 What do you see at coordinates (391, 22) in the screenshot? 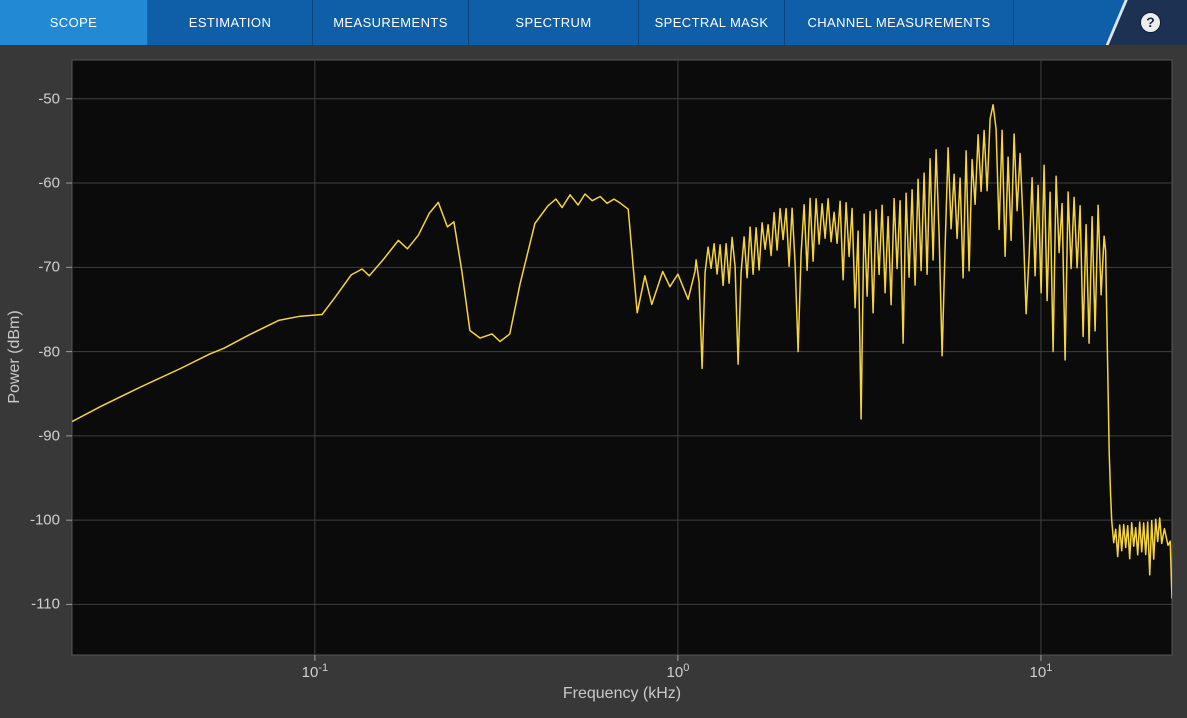
I see `tab-measurements: MEASUREMENTS` at bounding box center [391, 22].